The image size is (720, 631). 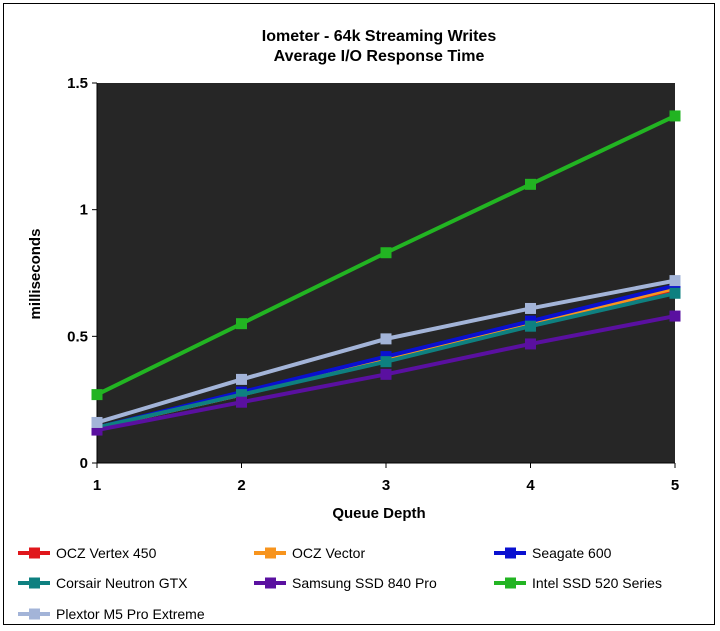 I want to click on x-tick-label: 2, so click(x=241, y=485).